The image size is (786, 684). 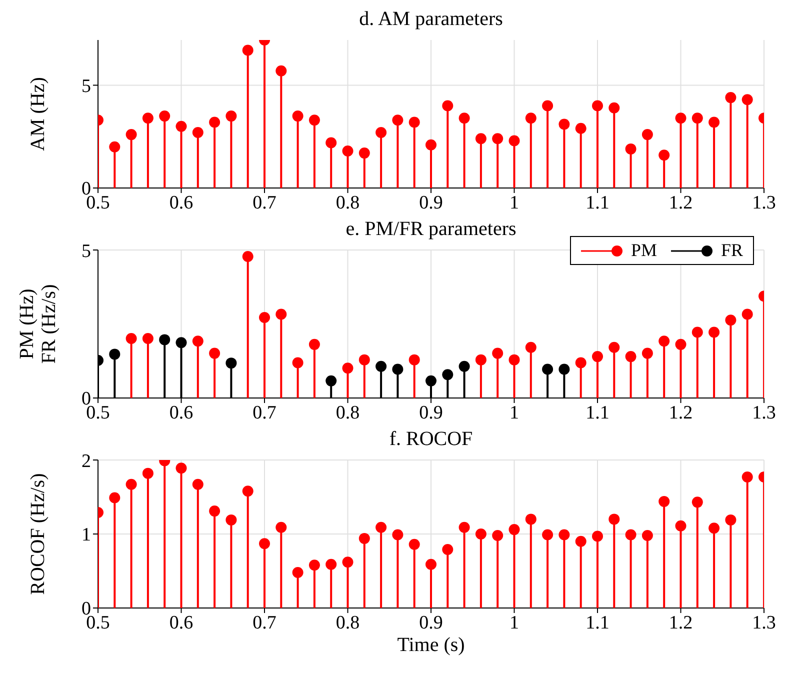 What do you see at coordinates (181, 413) in the screenshot?
I see `x-tick-label: 0.6` at bounding box center [181, 413].